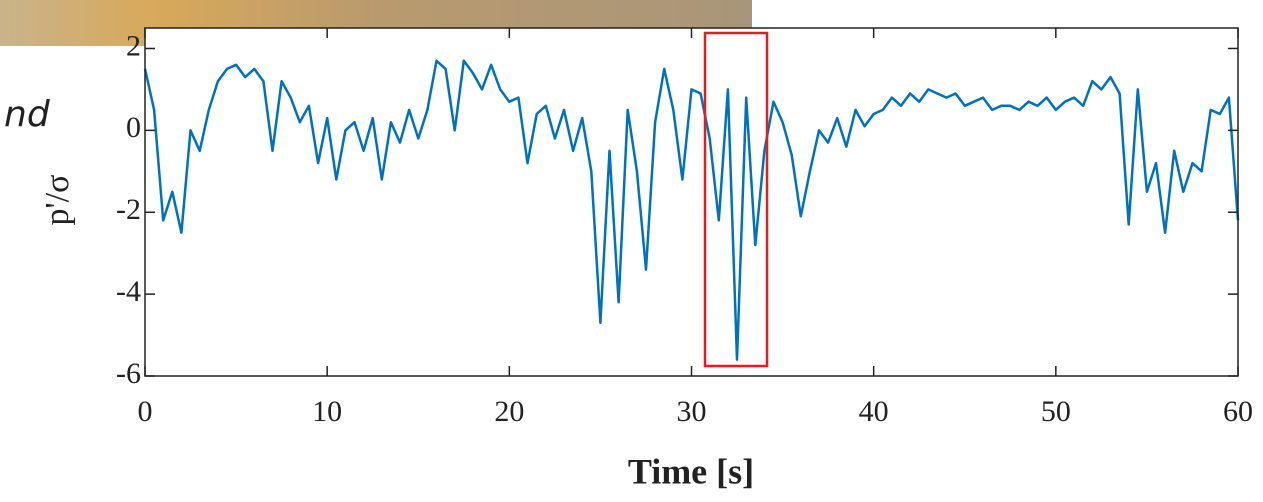 The image size is (1263, 502). What do you see at coordinates (1238, 411) in the screenshot?
I see `x-tick-label: 60` at bounding box center [1238, 411].